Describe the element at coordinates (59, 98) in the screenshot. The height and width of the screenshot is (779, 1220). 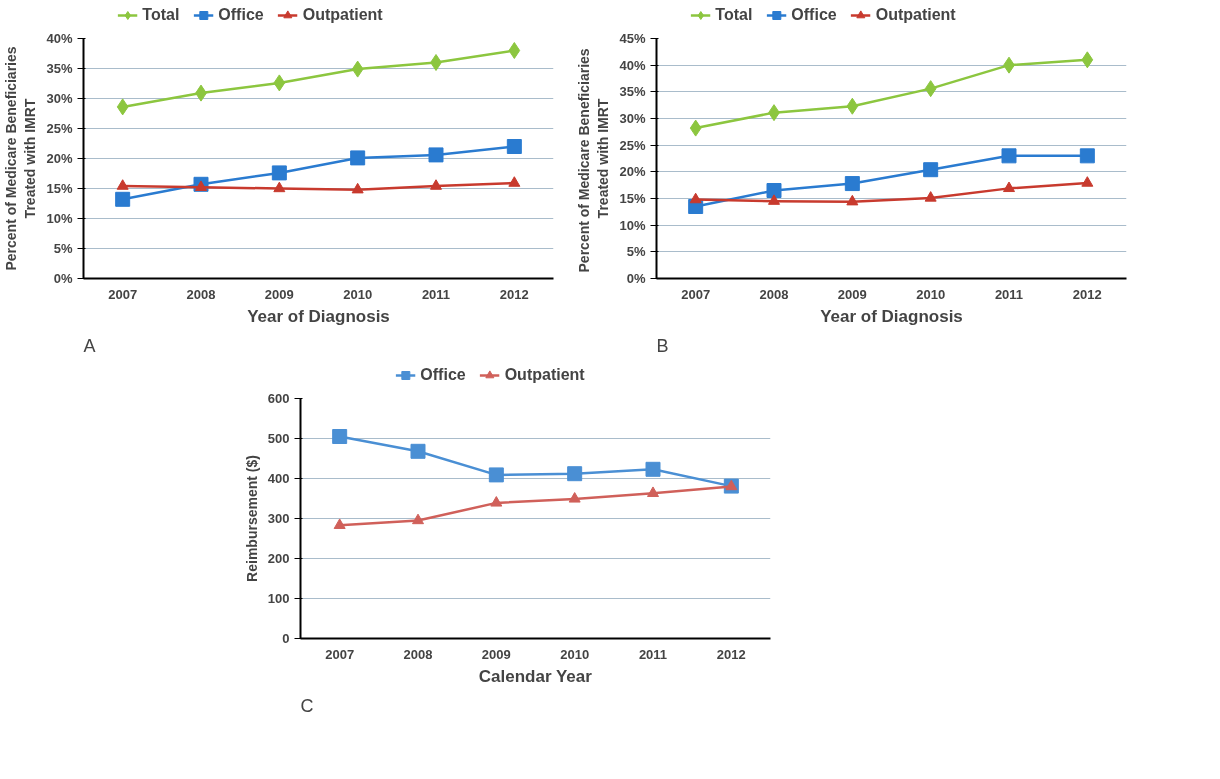
I see `y-tick-label: 30%` at that location.